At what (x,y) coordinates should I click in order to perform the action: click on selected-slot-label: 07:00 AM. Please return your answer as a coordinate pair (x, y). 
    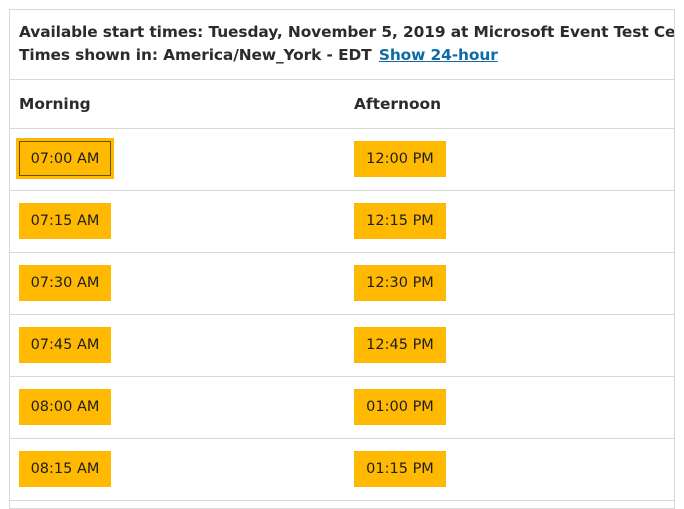
    Looking at the image, I should click on (65, 158).